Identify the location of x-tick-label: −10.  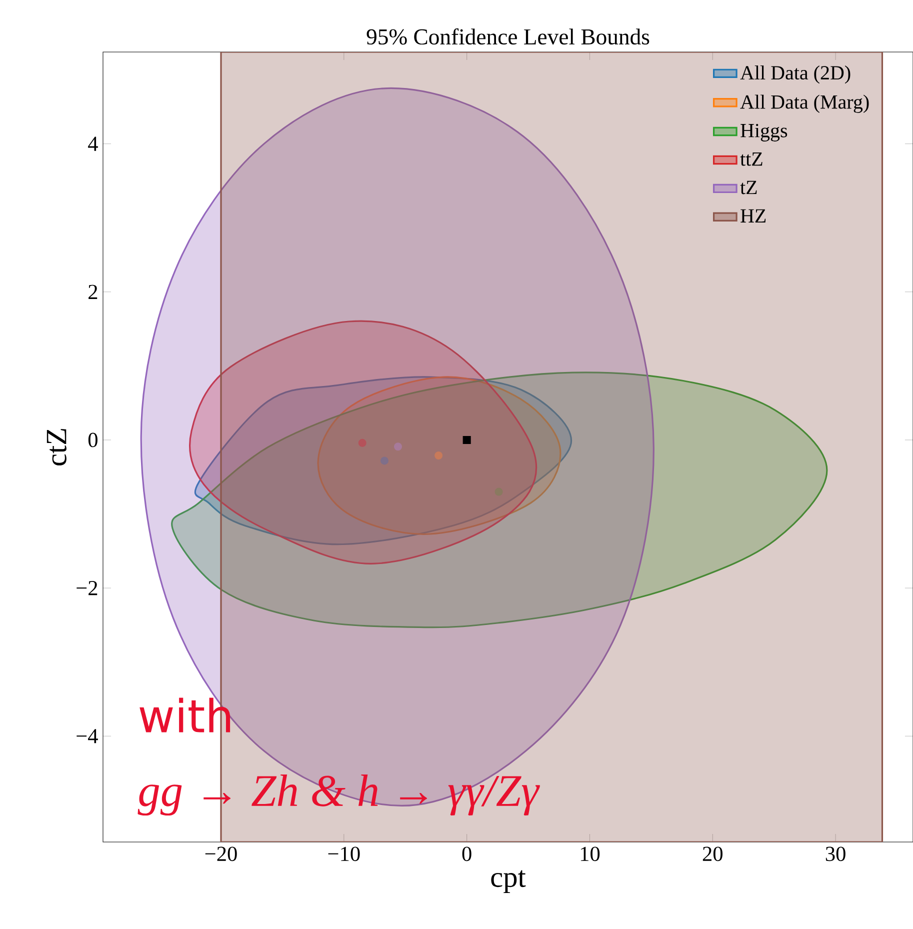
(344, 854).